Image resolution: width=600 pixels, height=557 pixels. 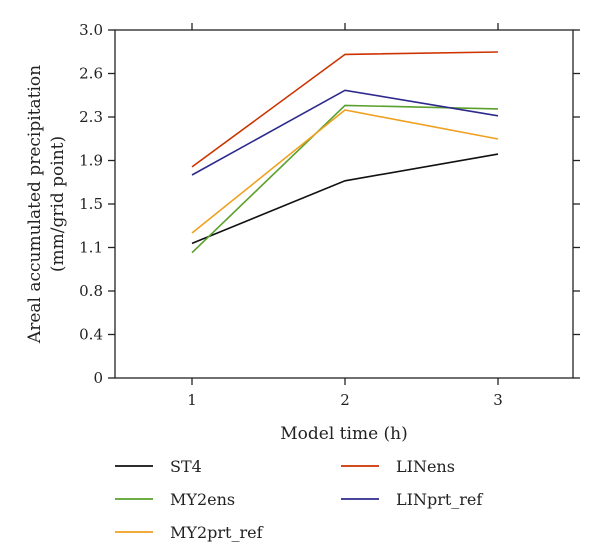 What do you see at coordinates (91, 30) in the screenshot?
I see `y-tick-label: 3.0` at bounding box center [91, 30].